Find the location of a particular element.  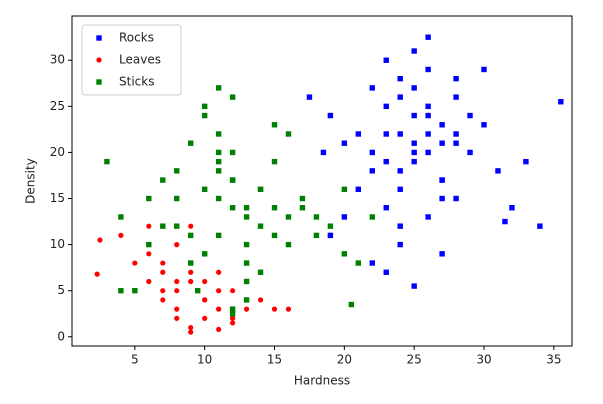

y-tick-label: 20 is located at coordinates (57, 152).